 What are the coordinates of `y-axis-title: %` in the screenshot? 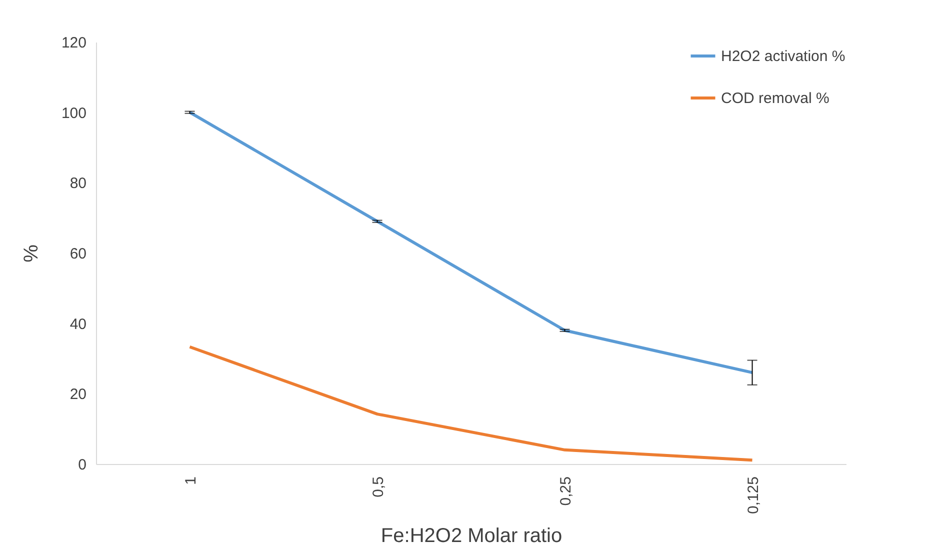 It's located at (31, 253).